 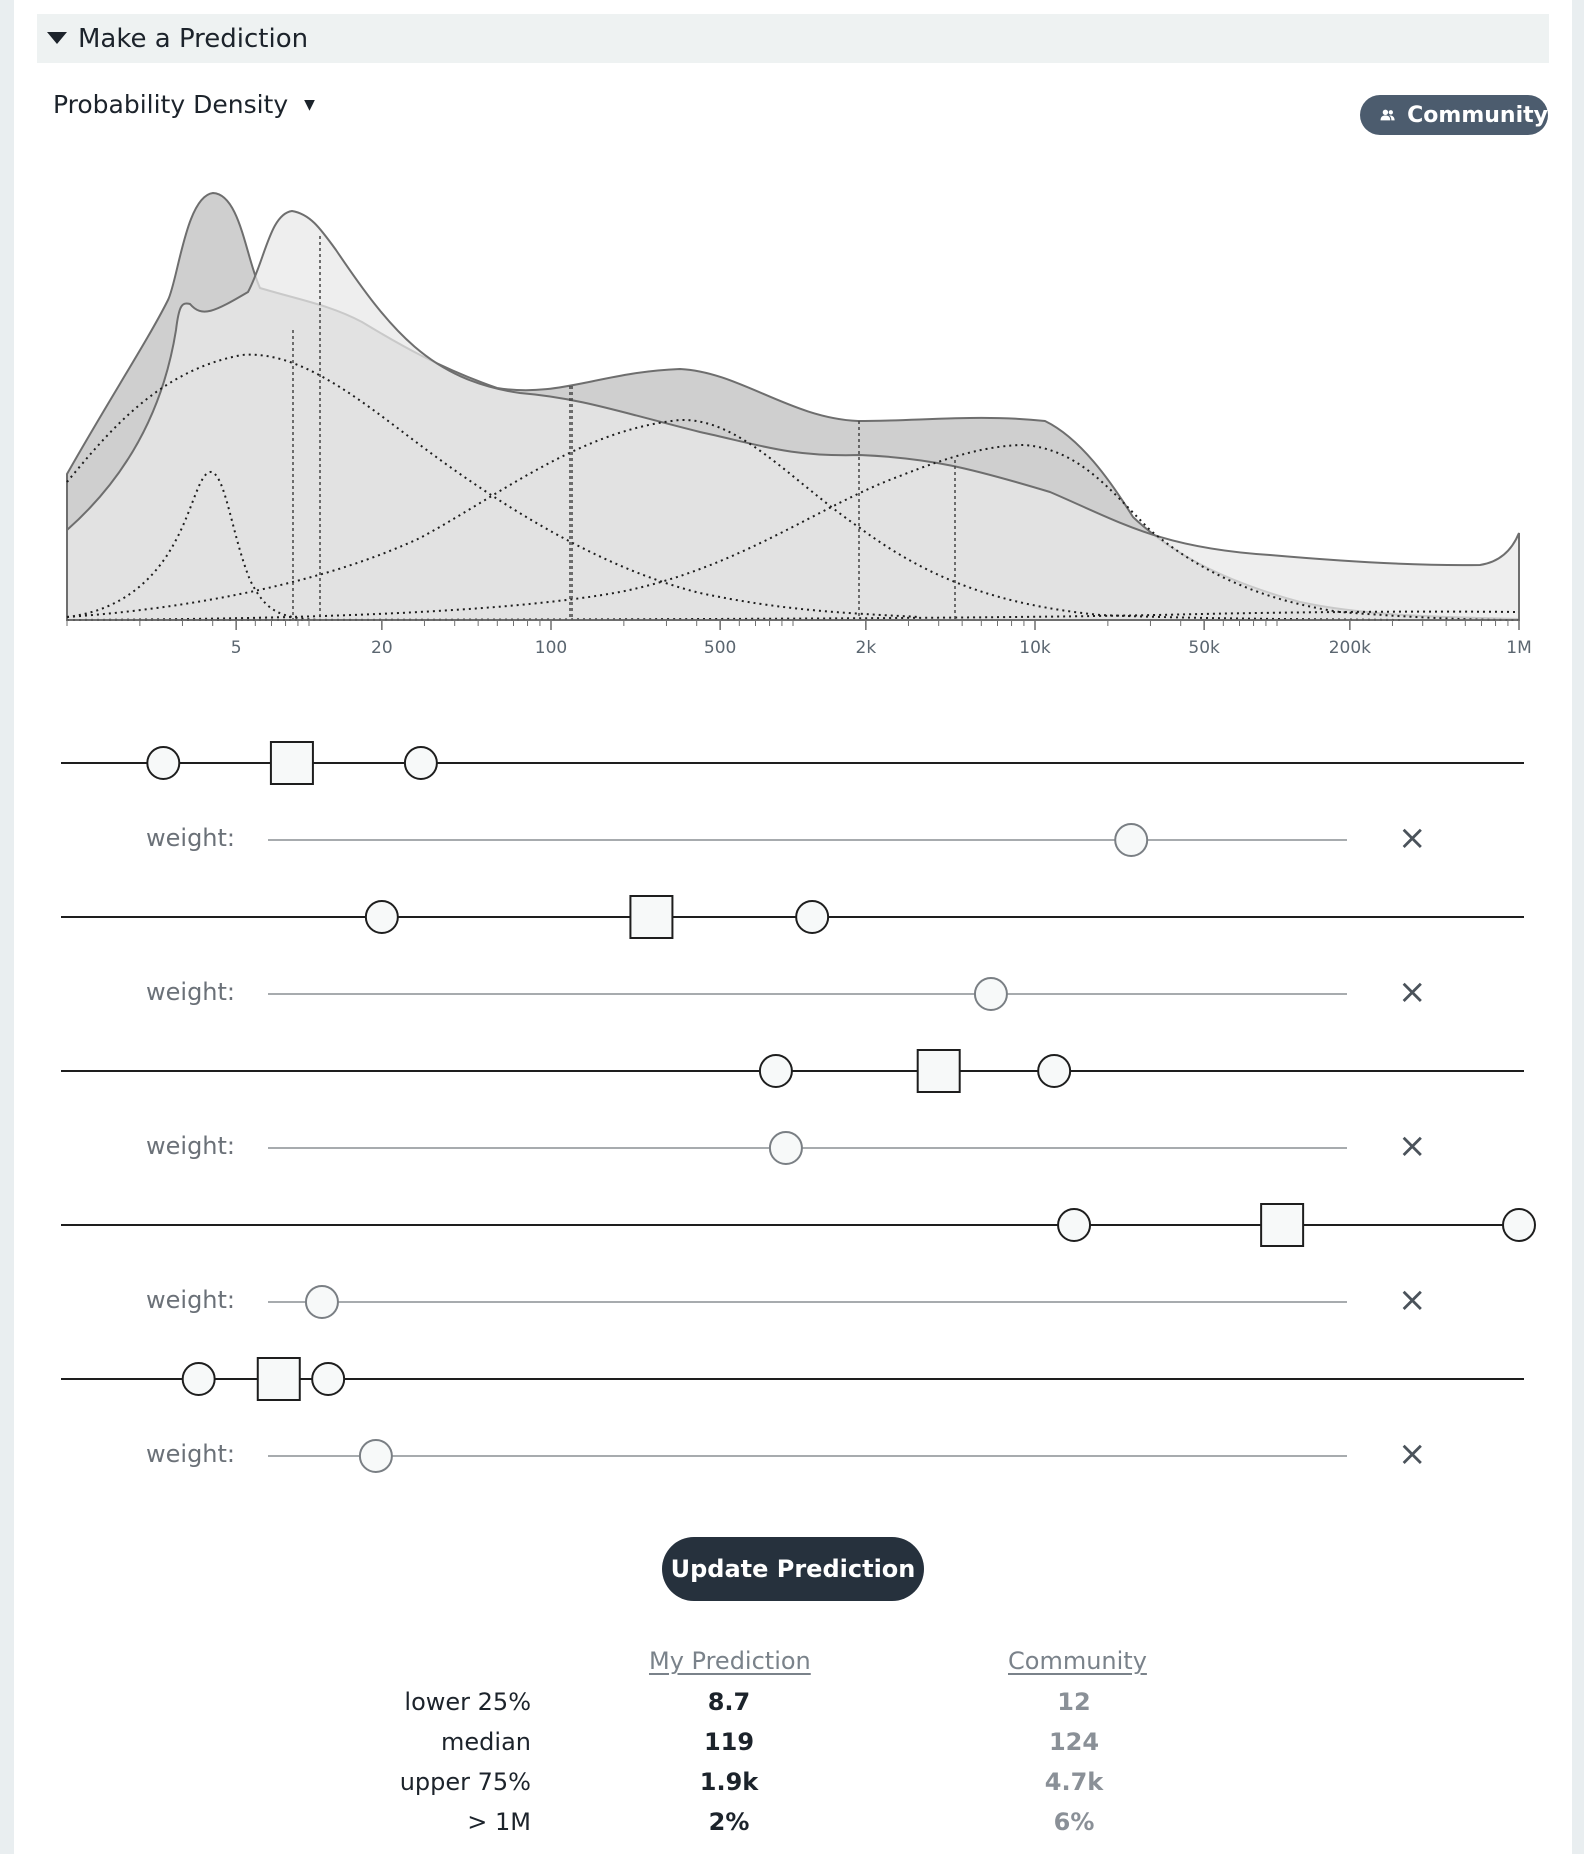 I want to click on chevron-down-icon: ▼, so click(x=309, y=104).